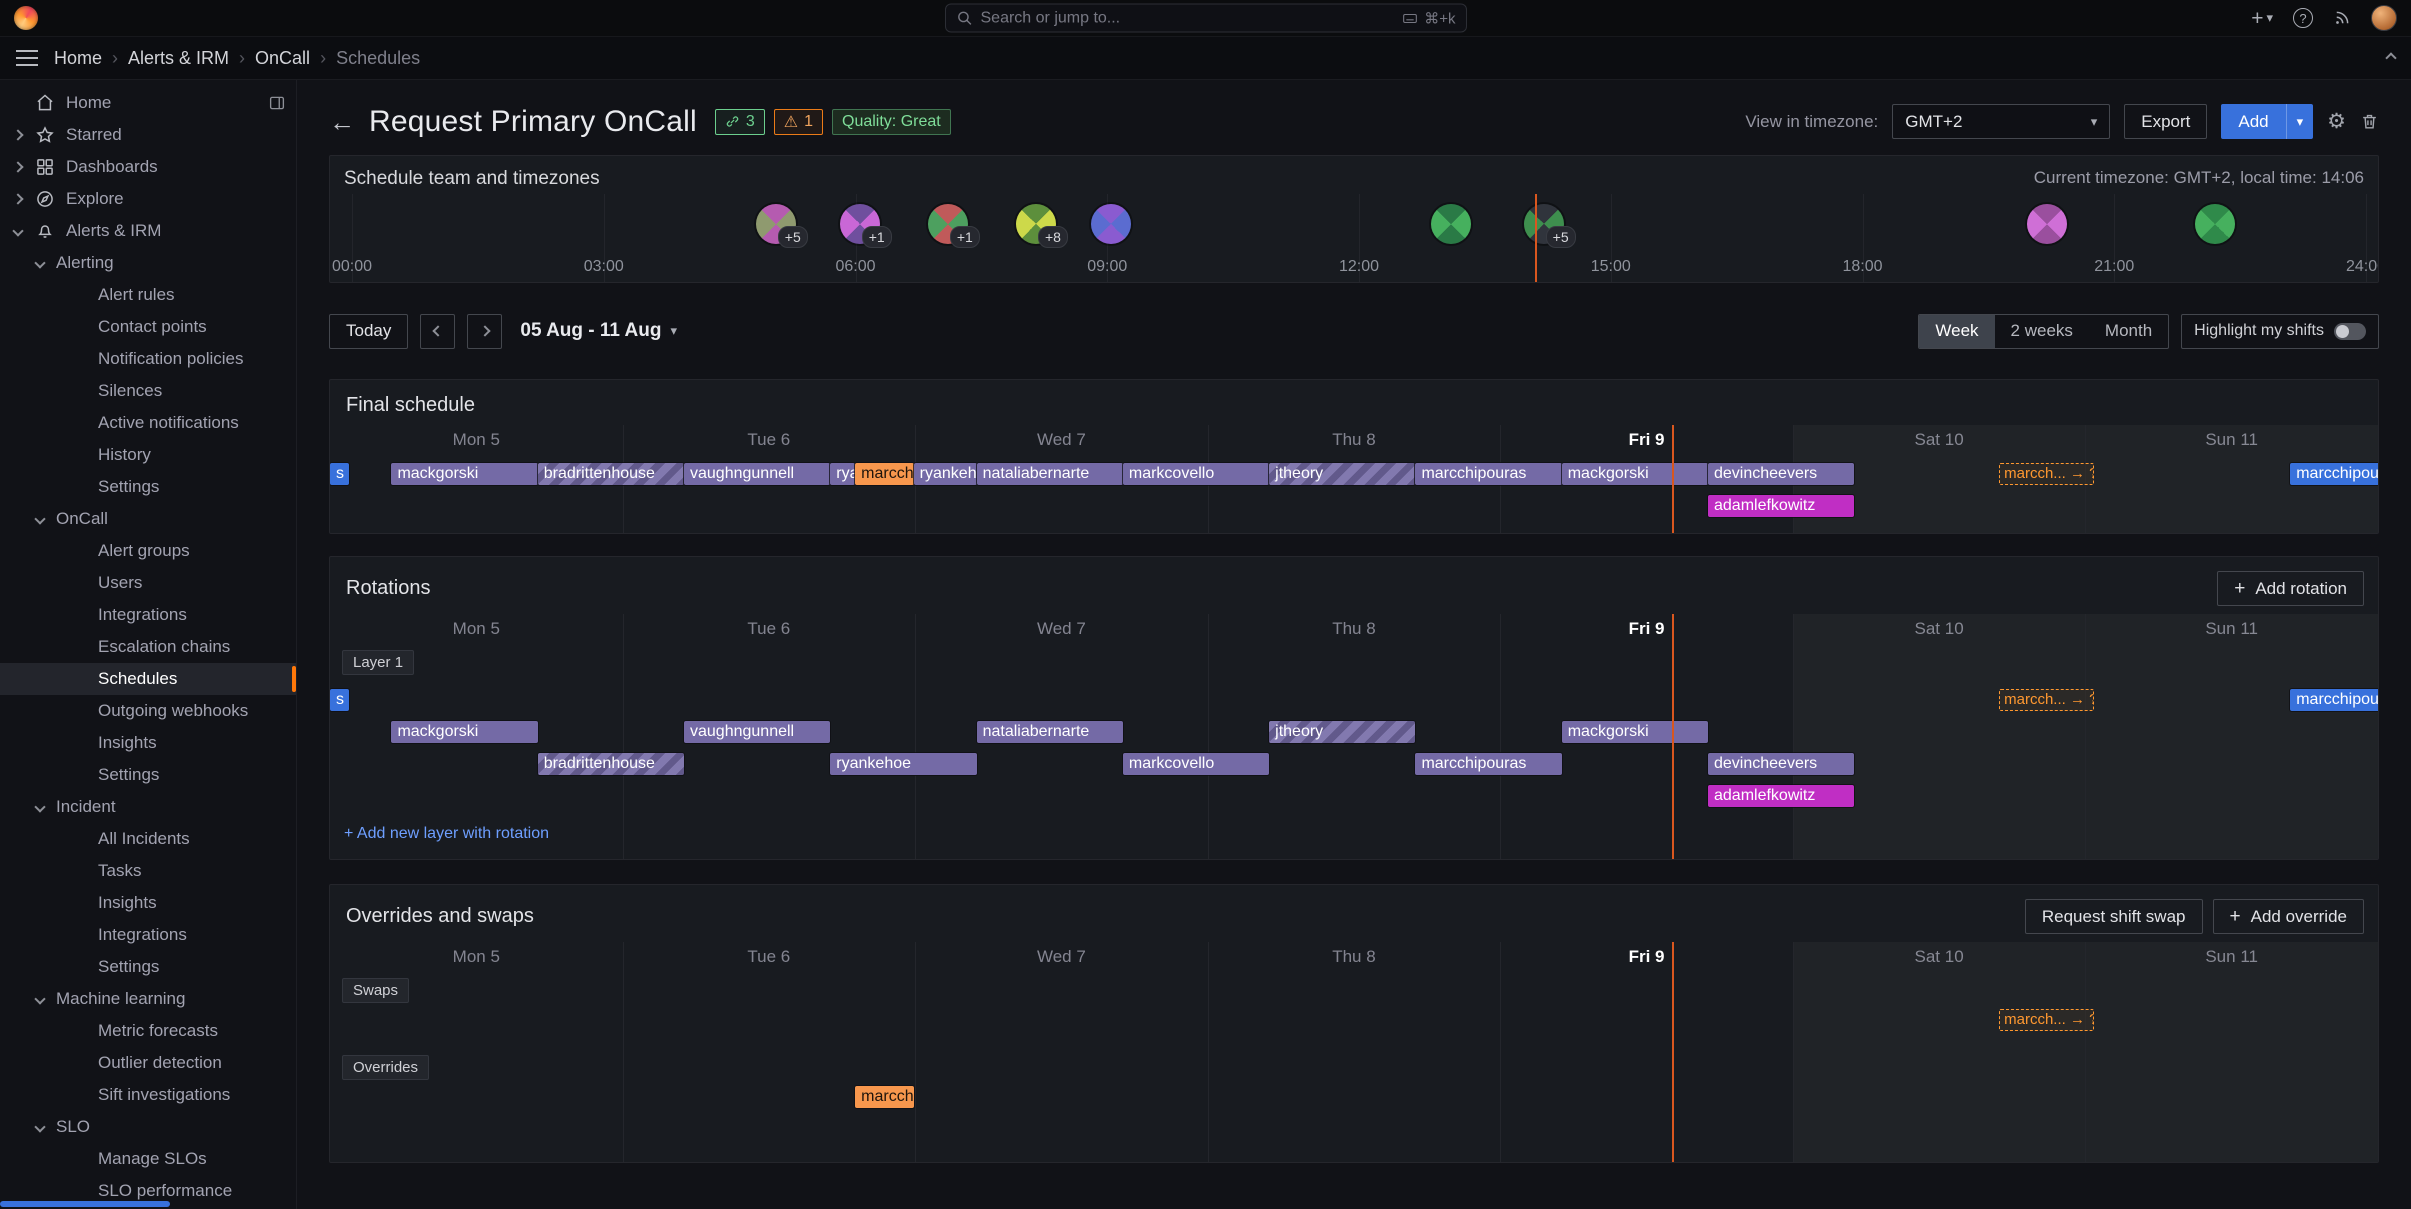 Image resolution: width=2411 pixels, height=1209 pixels. I want to click on user-avatar: +8, so click(1041, 226).